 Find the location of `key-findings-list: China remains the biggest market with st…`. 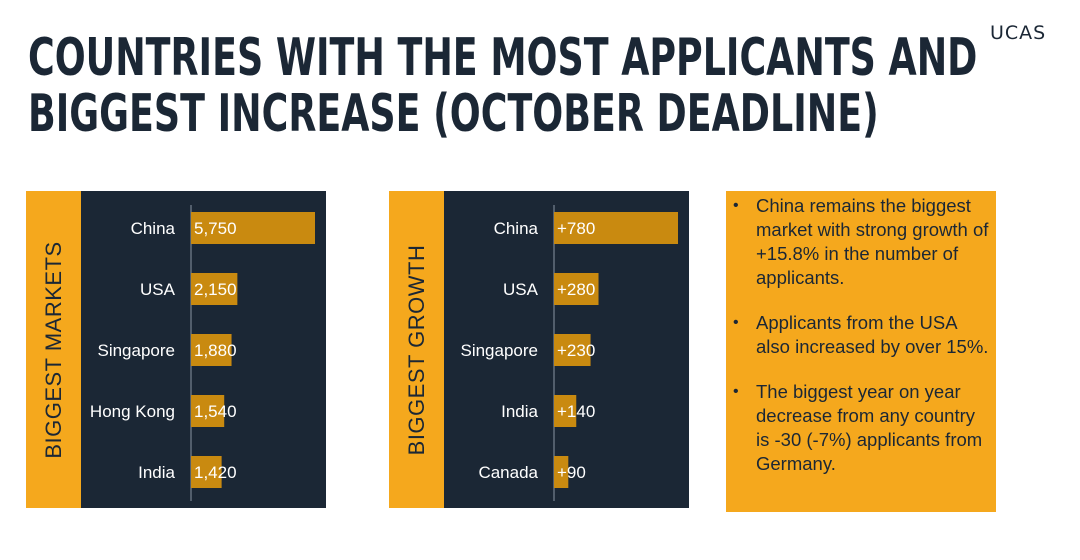

key-findings-list: China remains the biggest market with st… is located at coordinates (861, 335).